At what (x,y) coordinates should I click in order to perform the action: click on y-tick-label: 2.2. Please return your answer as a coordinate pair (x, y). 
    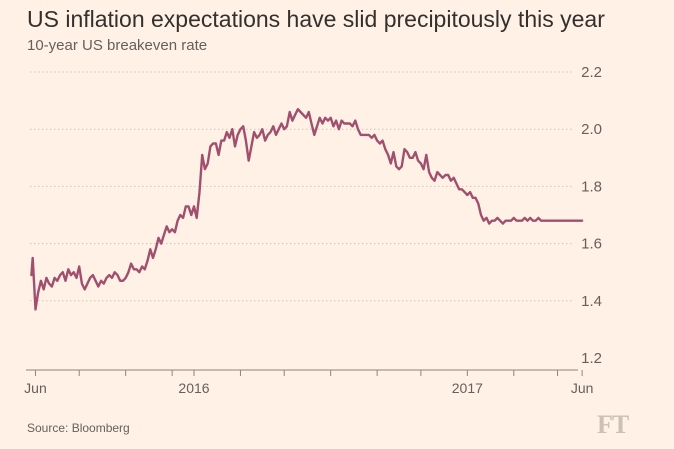
    Looking at the image, I should click on (591, 72).